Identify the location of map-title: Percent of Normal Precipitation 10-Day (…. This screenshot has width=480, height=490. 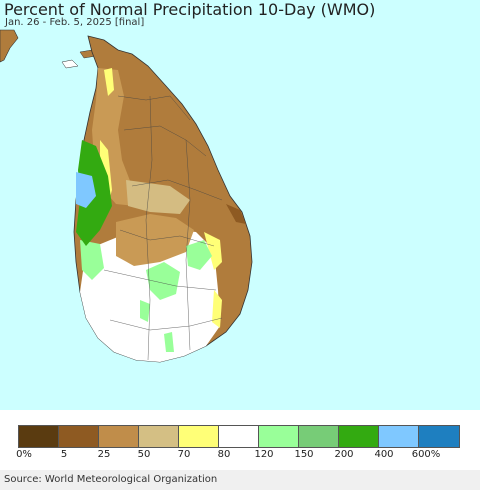
(190, 9).